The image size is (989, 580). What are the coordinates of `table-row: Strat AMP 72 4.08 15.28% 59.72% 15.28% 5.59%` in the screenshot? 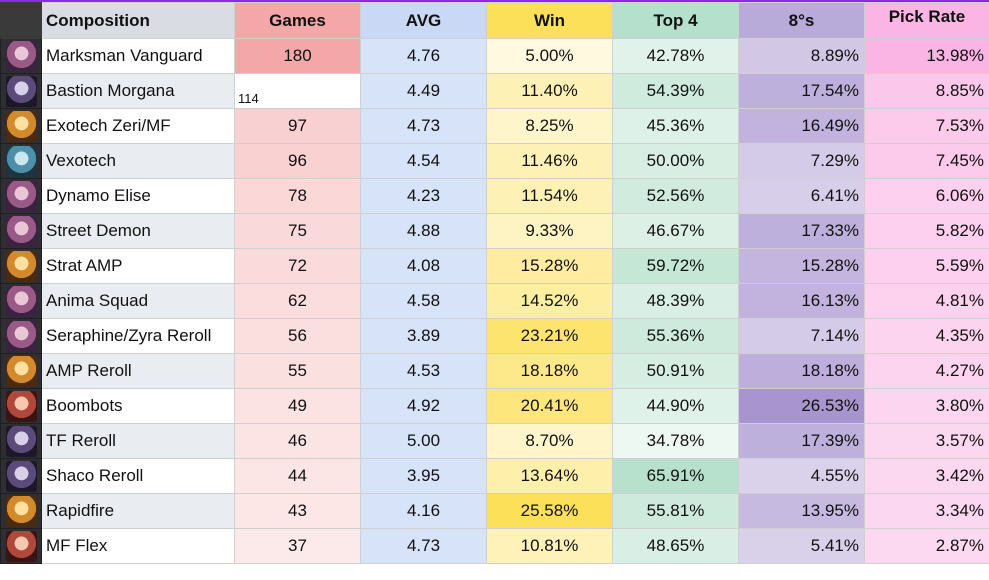 It's located at (494, 266).